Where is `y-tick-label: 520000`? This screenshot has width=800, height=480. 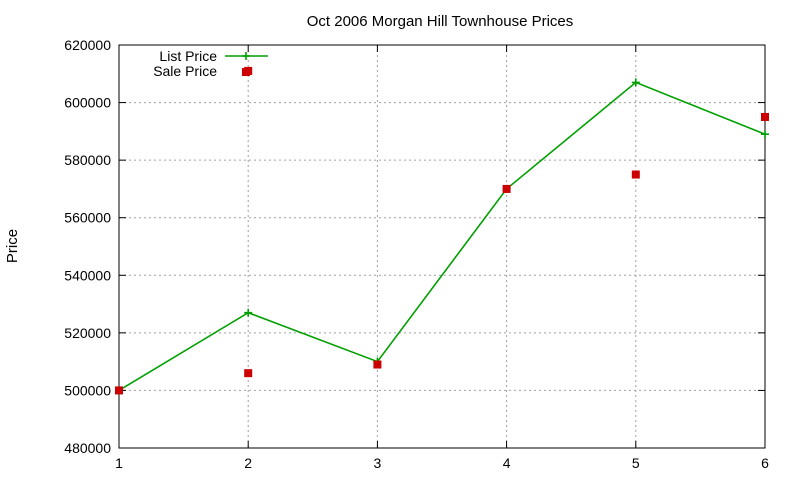
y-tick-label: 520000 is located at coordinates (87, 333).